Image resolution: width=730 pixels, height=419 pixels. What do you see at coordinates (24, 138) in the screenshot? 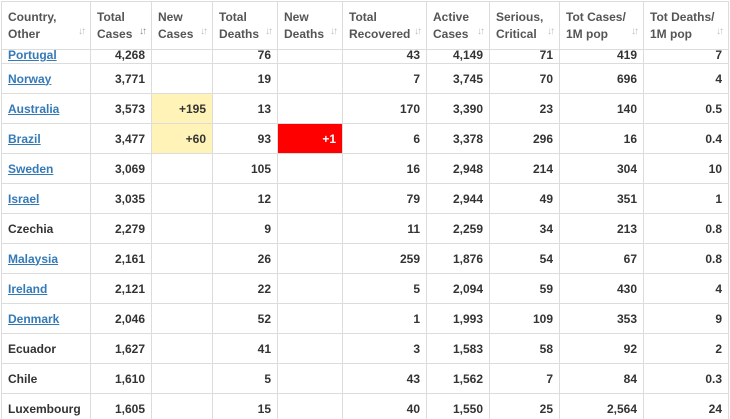
I see `country-link: Brazil` at bounding box center [24, 138].